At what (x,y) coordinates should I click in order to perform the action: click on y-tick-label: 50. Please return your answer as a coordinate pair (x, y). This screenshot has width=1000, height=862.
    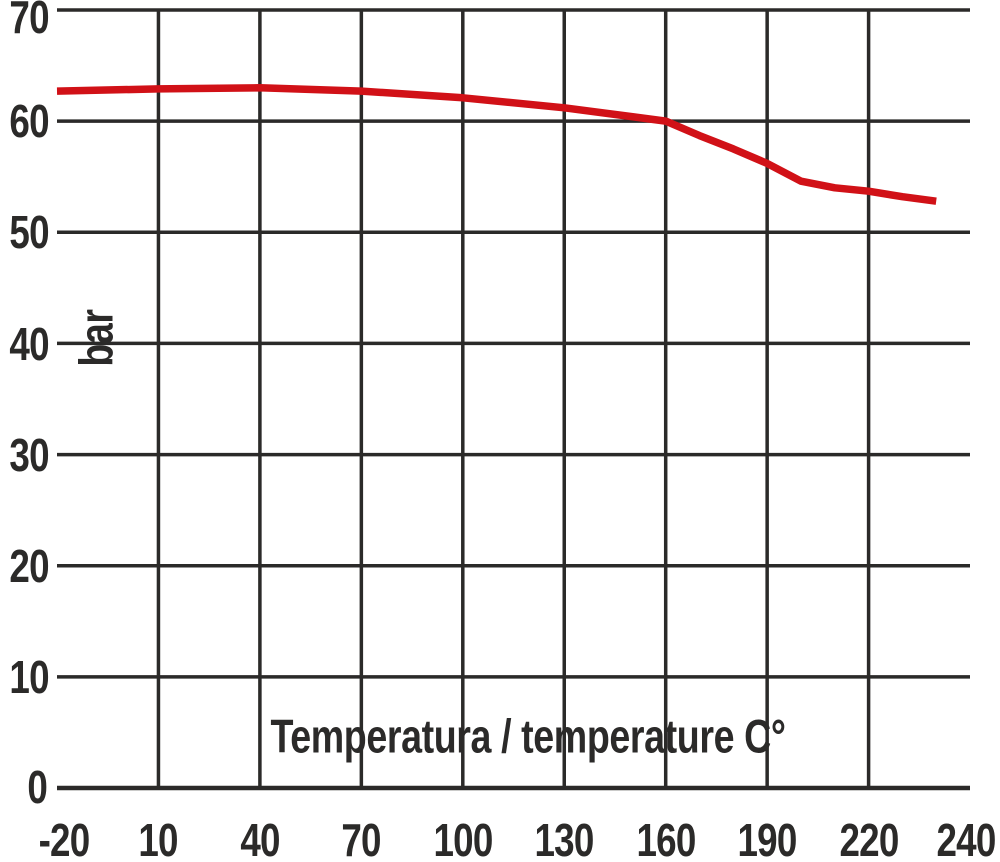
    Looking at the image, I should click on (29, 232).